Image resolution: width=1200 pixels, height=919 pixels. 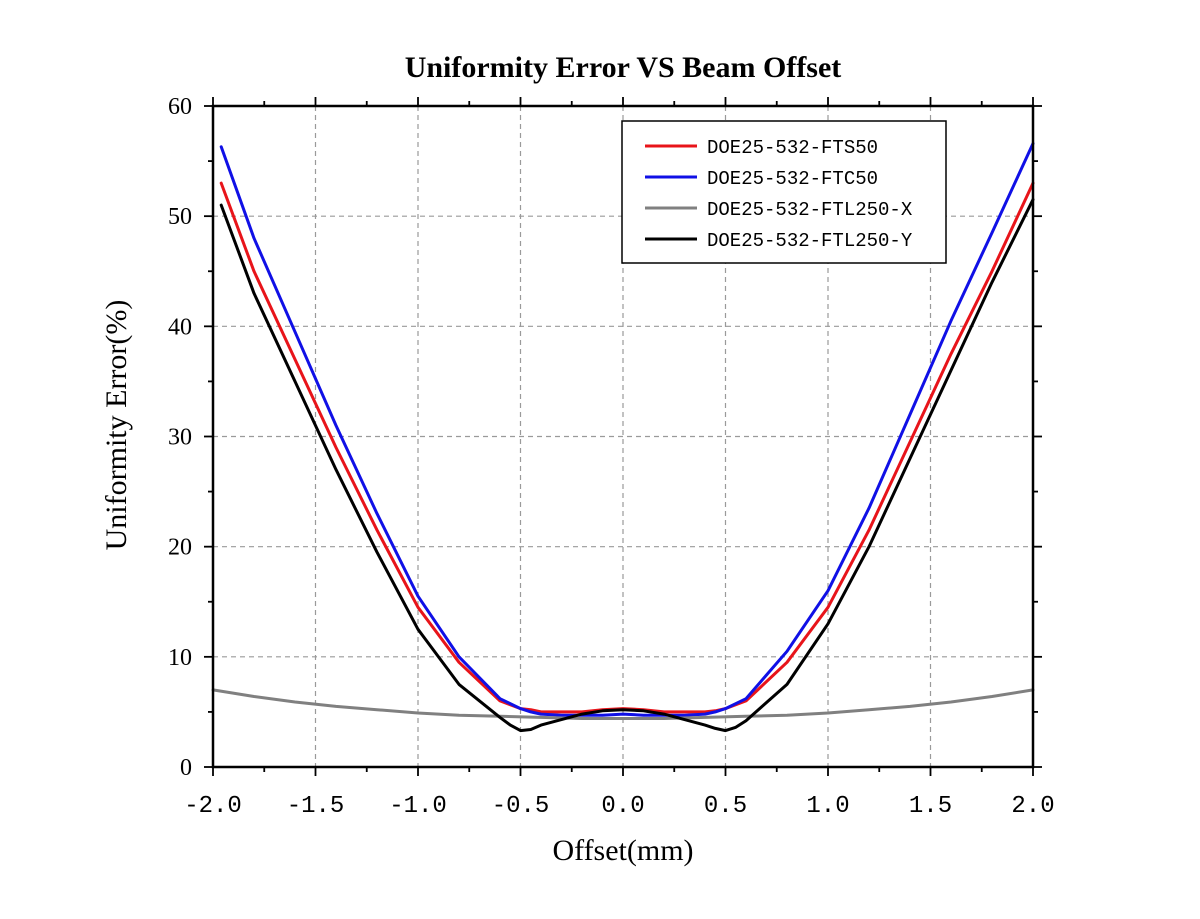 I want to click on y-tick-labels: 0 10 20 30 40 50 60, so click(x=180, y=437).